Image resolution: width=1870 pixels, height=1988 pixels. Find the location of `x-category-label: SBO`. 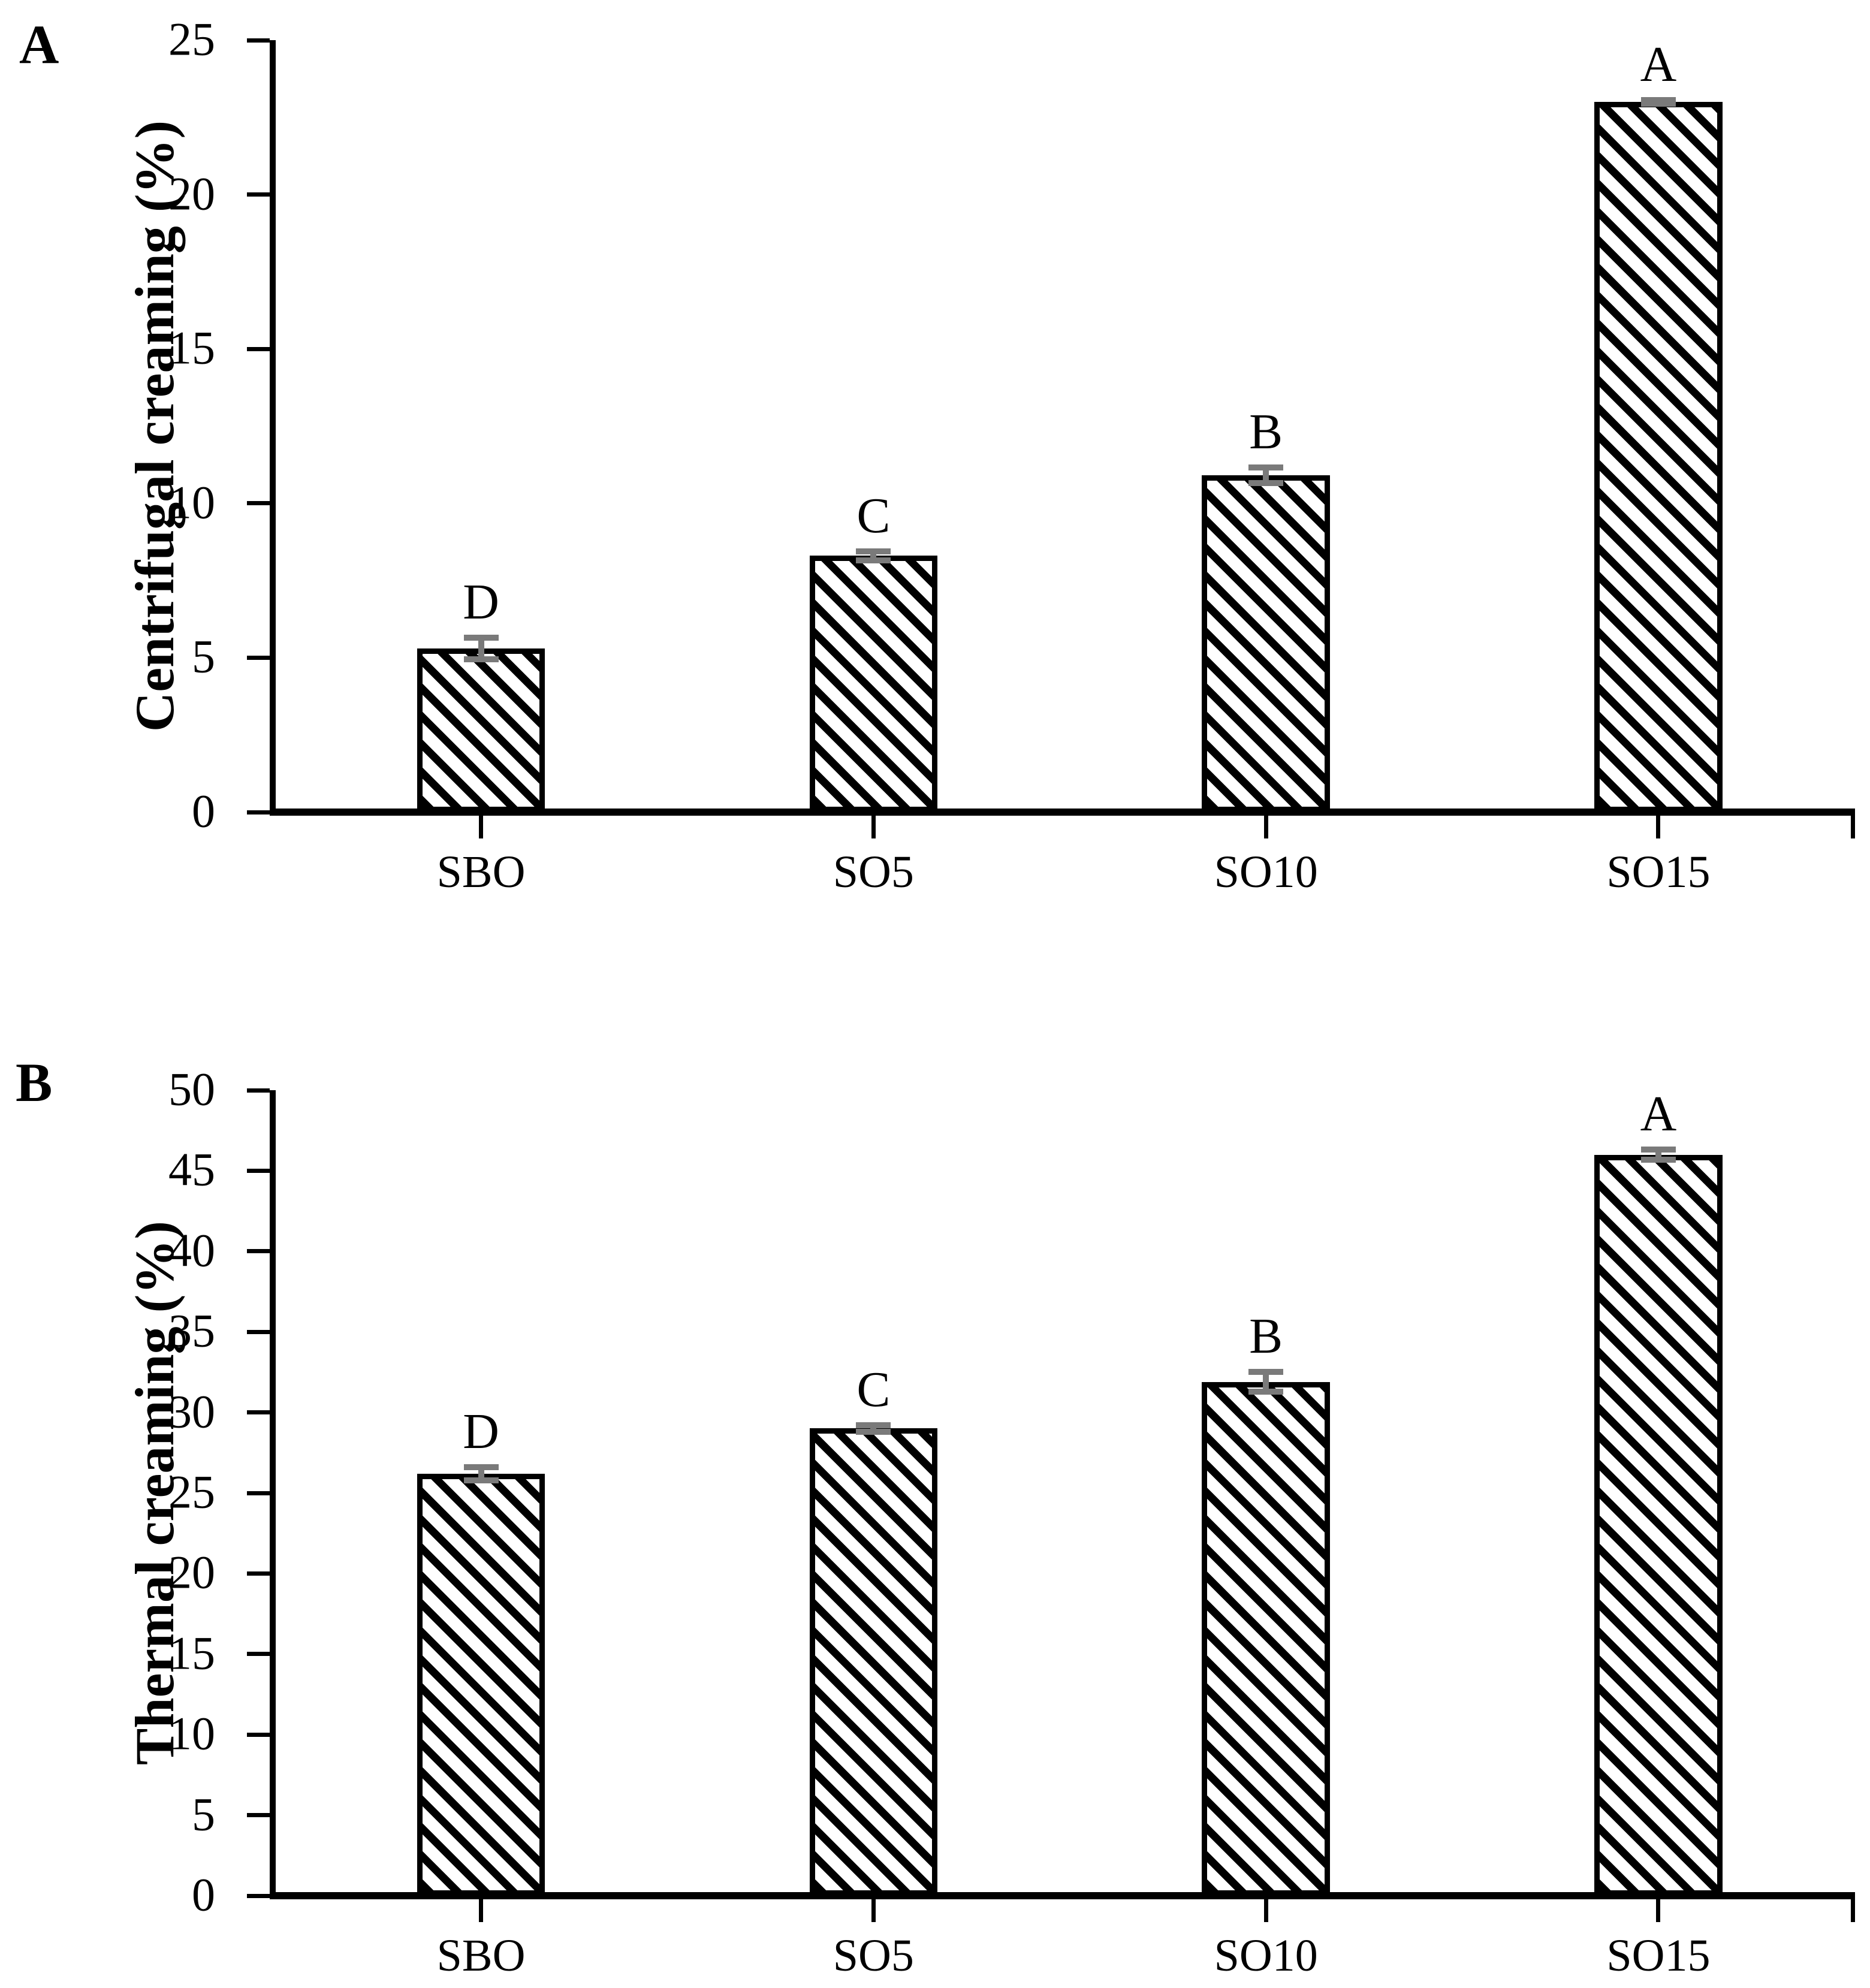

x-category-label: SBO is located at coordinates (481, 872).